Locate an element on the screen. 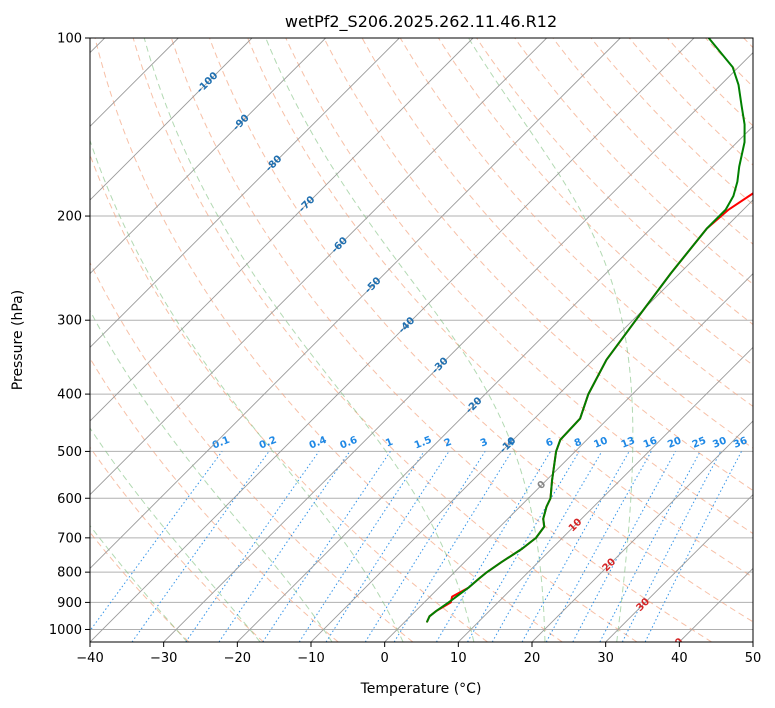  x-tick-label: 40 is located at coordinates (679, 658).